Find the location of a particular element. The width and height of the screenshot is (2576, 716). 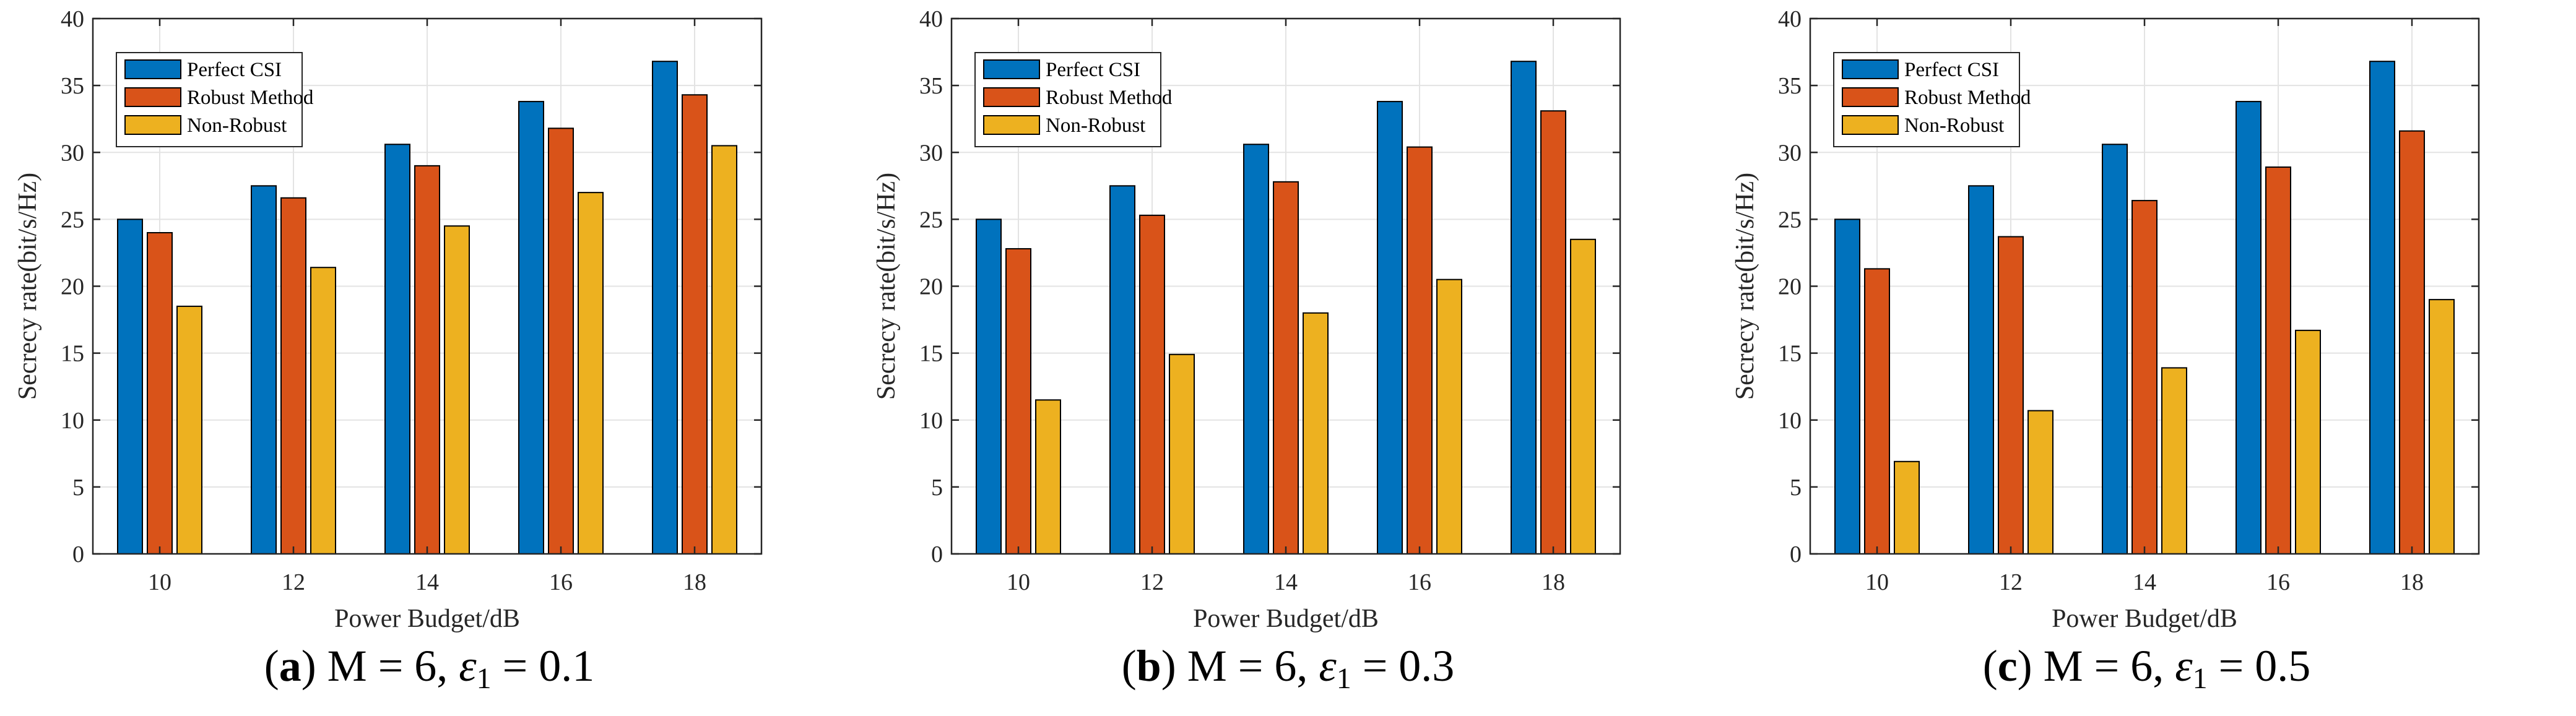

x-tick-label: 18 is located at coordinates (694, 582).